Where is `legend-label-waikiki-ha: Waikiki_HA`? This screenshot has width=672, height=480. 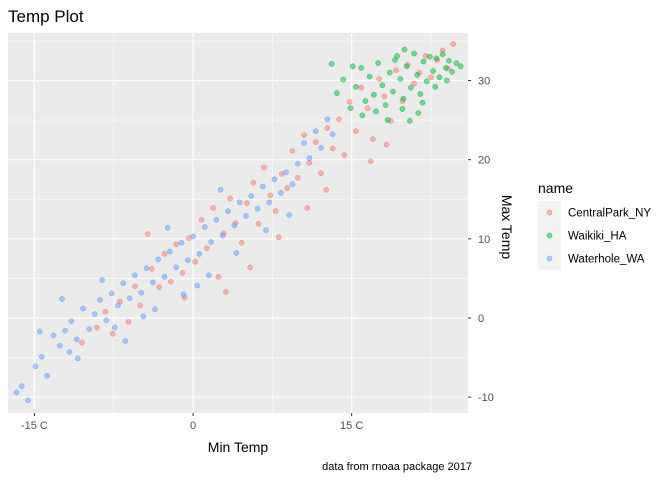 legend-label-waikiki-ha: Waikiki_HA is located at coordinates (597, 237).